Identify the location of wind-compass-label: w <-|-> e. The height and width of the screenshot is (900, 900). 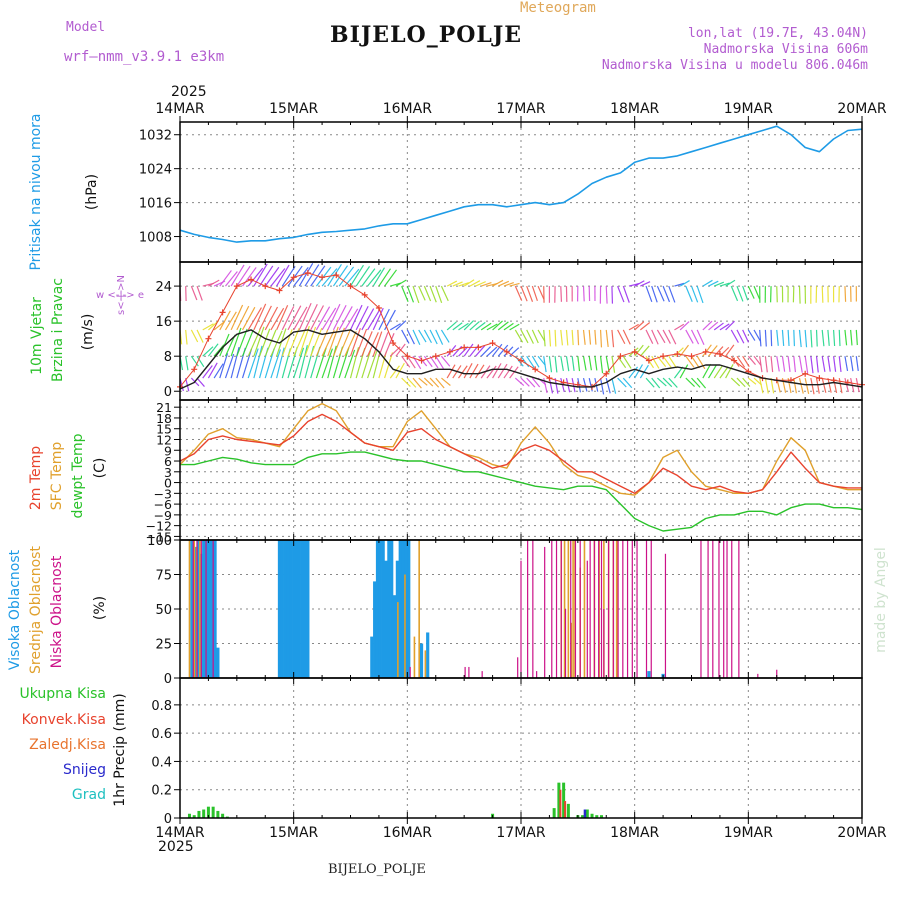
(120, 295).